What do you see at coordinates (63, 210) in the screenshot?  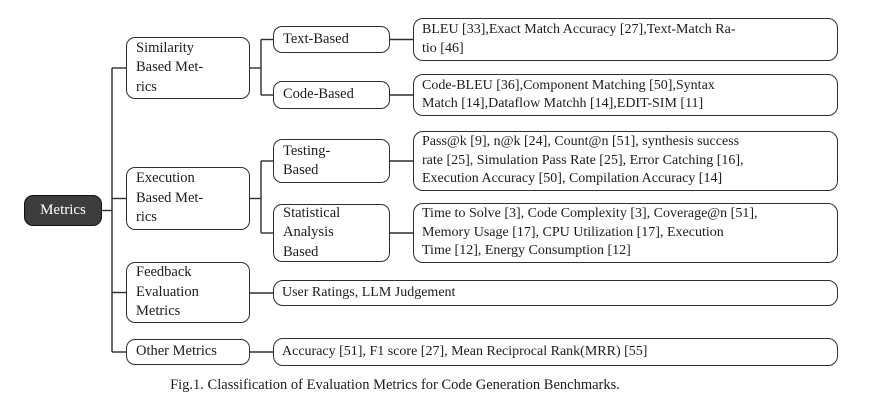 I see `root-node-metrics: Metrics` at bounding box center [63, 210].